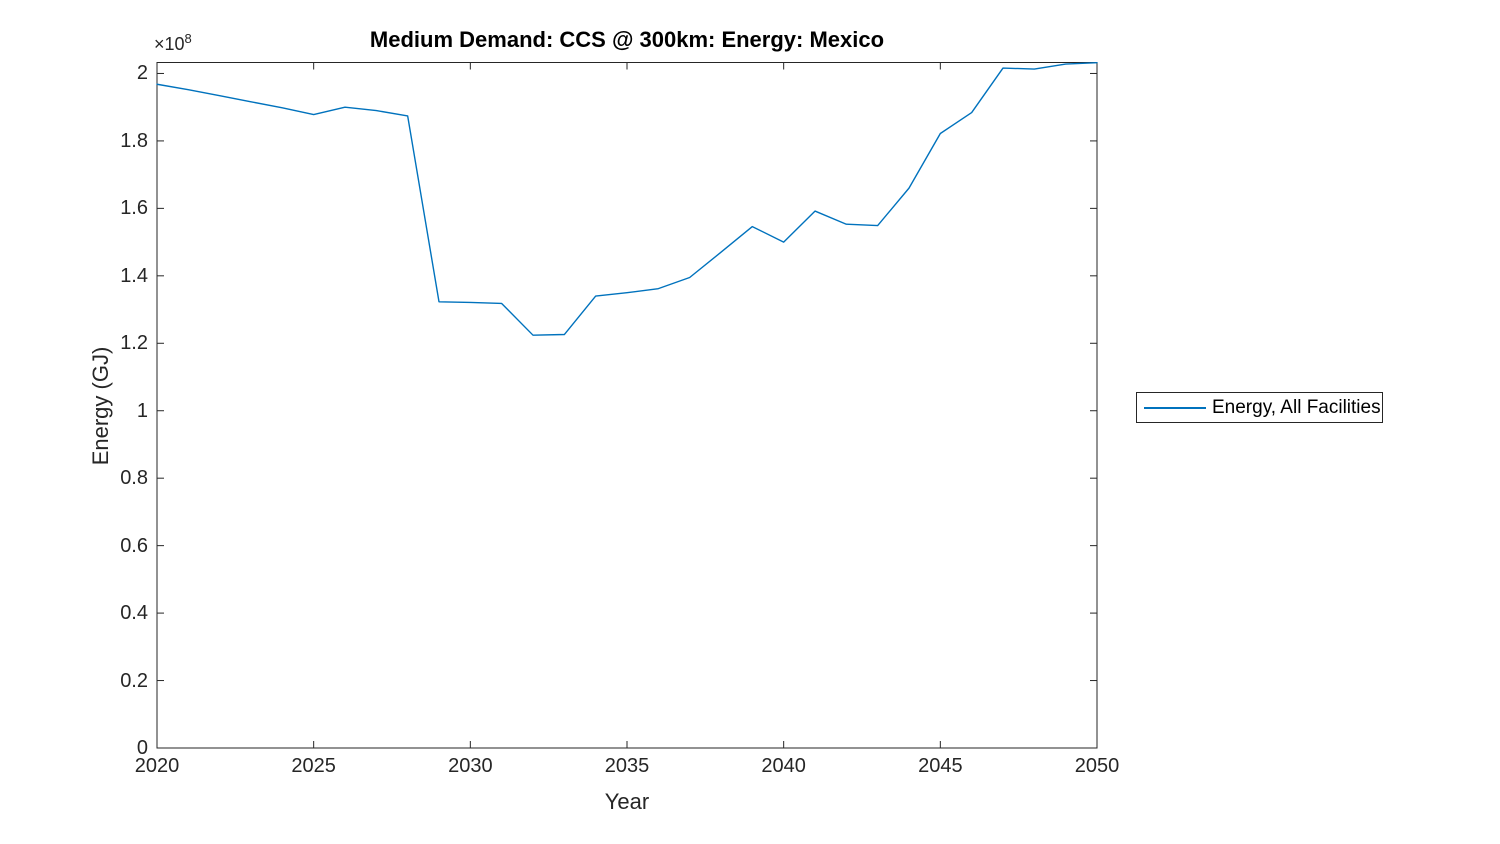 This screenshot has width=1500, height=844. Describe the element at coordinates (470, 766) in the screenshot. I see `x-tick-label: 2030` at that location.